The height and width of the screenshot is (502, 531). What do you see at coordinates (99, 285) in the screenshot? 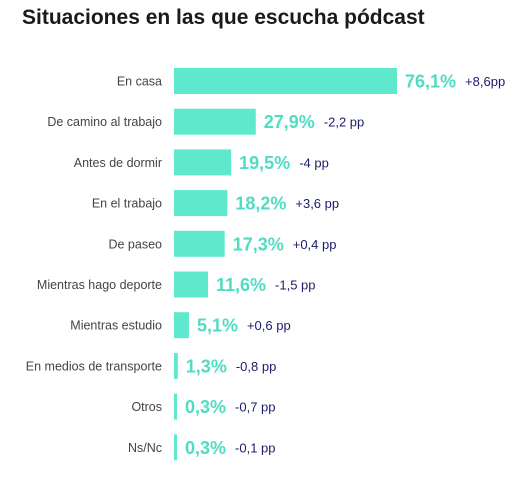
I see `category-label: Mientras hago deporte` at bounding box center [99, 285].